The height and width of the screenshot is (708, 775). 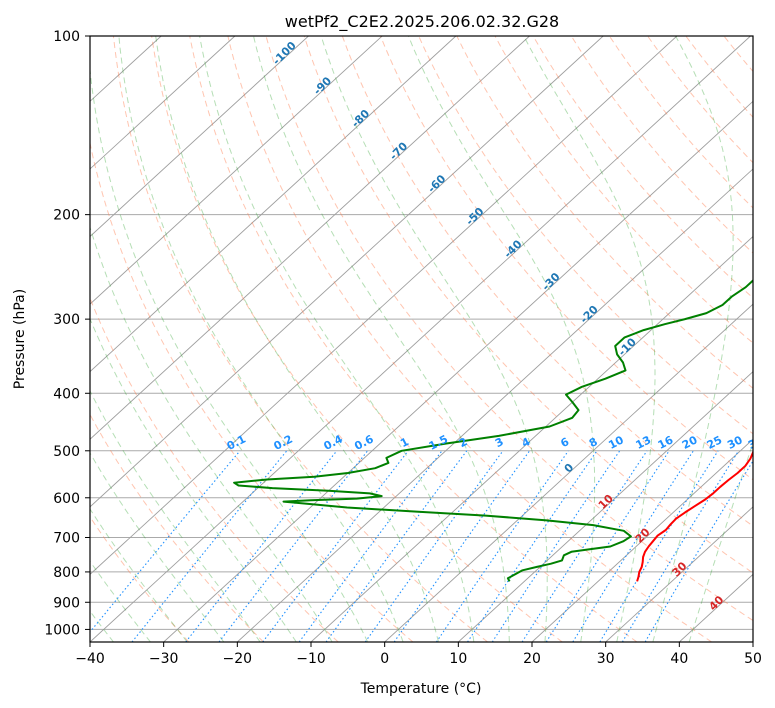 What do you see at coordinates (238, 659) in the screenshot?
I see `x-tick-label: −20` at bounding box center [238, 659].